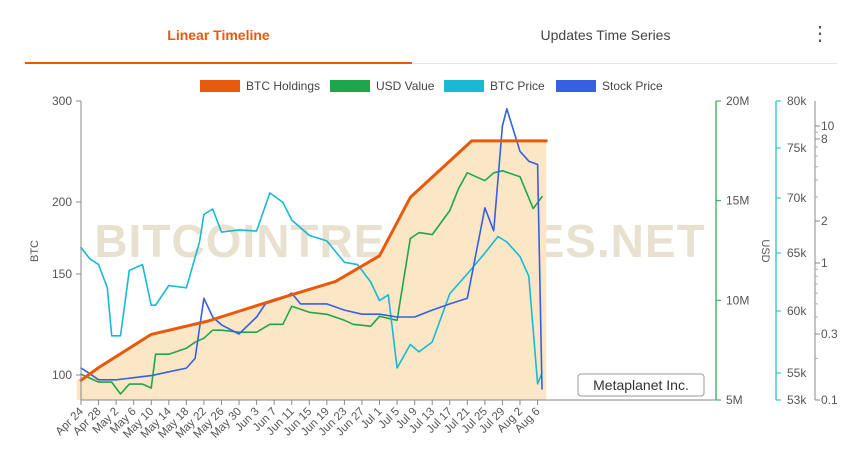 The height and width of the screenshot is (468, 861). I want to click on legend-swatch-usd-value, so click(350, 86).